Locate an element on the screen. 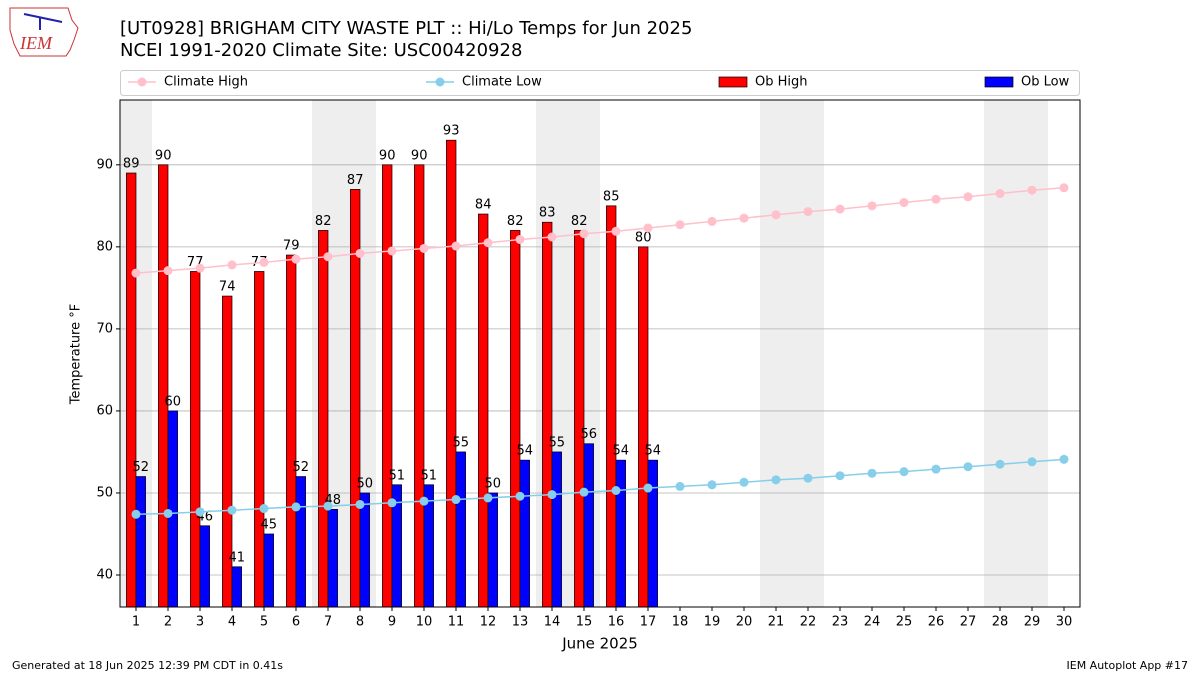 The height and width of the screenshot is (675, 1200). x-tick-label: 4 is located at coordinates (232, 622).